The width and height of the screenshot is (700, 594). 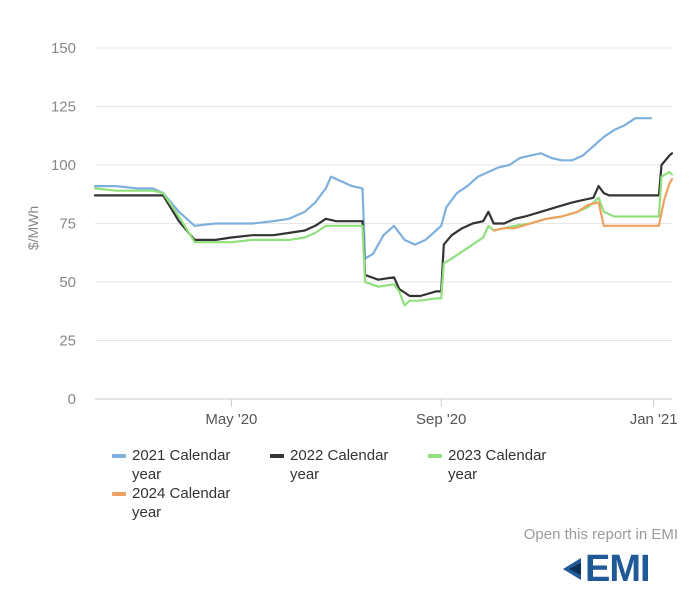 What do you see at coordinates (67, 341) in the screenshot?
I see `y-tick-label: 25` at bounding box center [67, 341].